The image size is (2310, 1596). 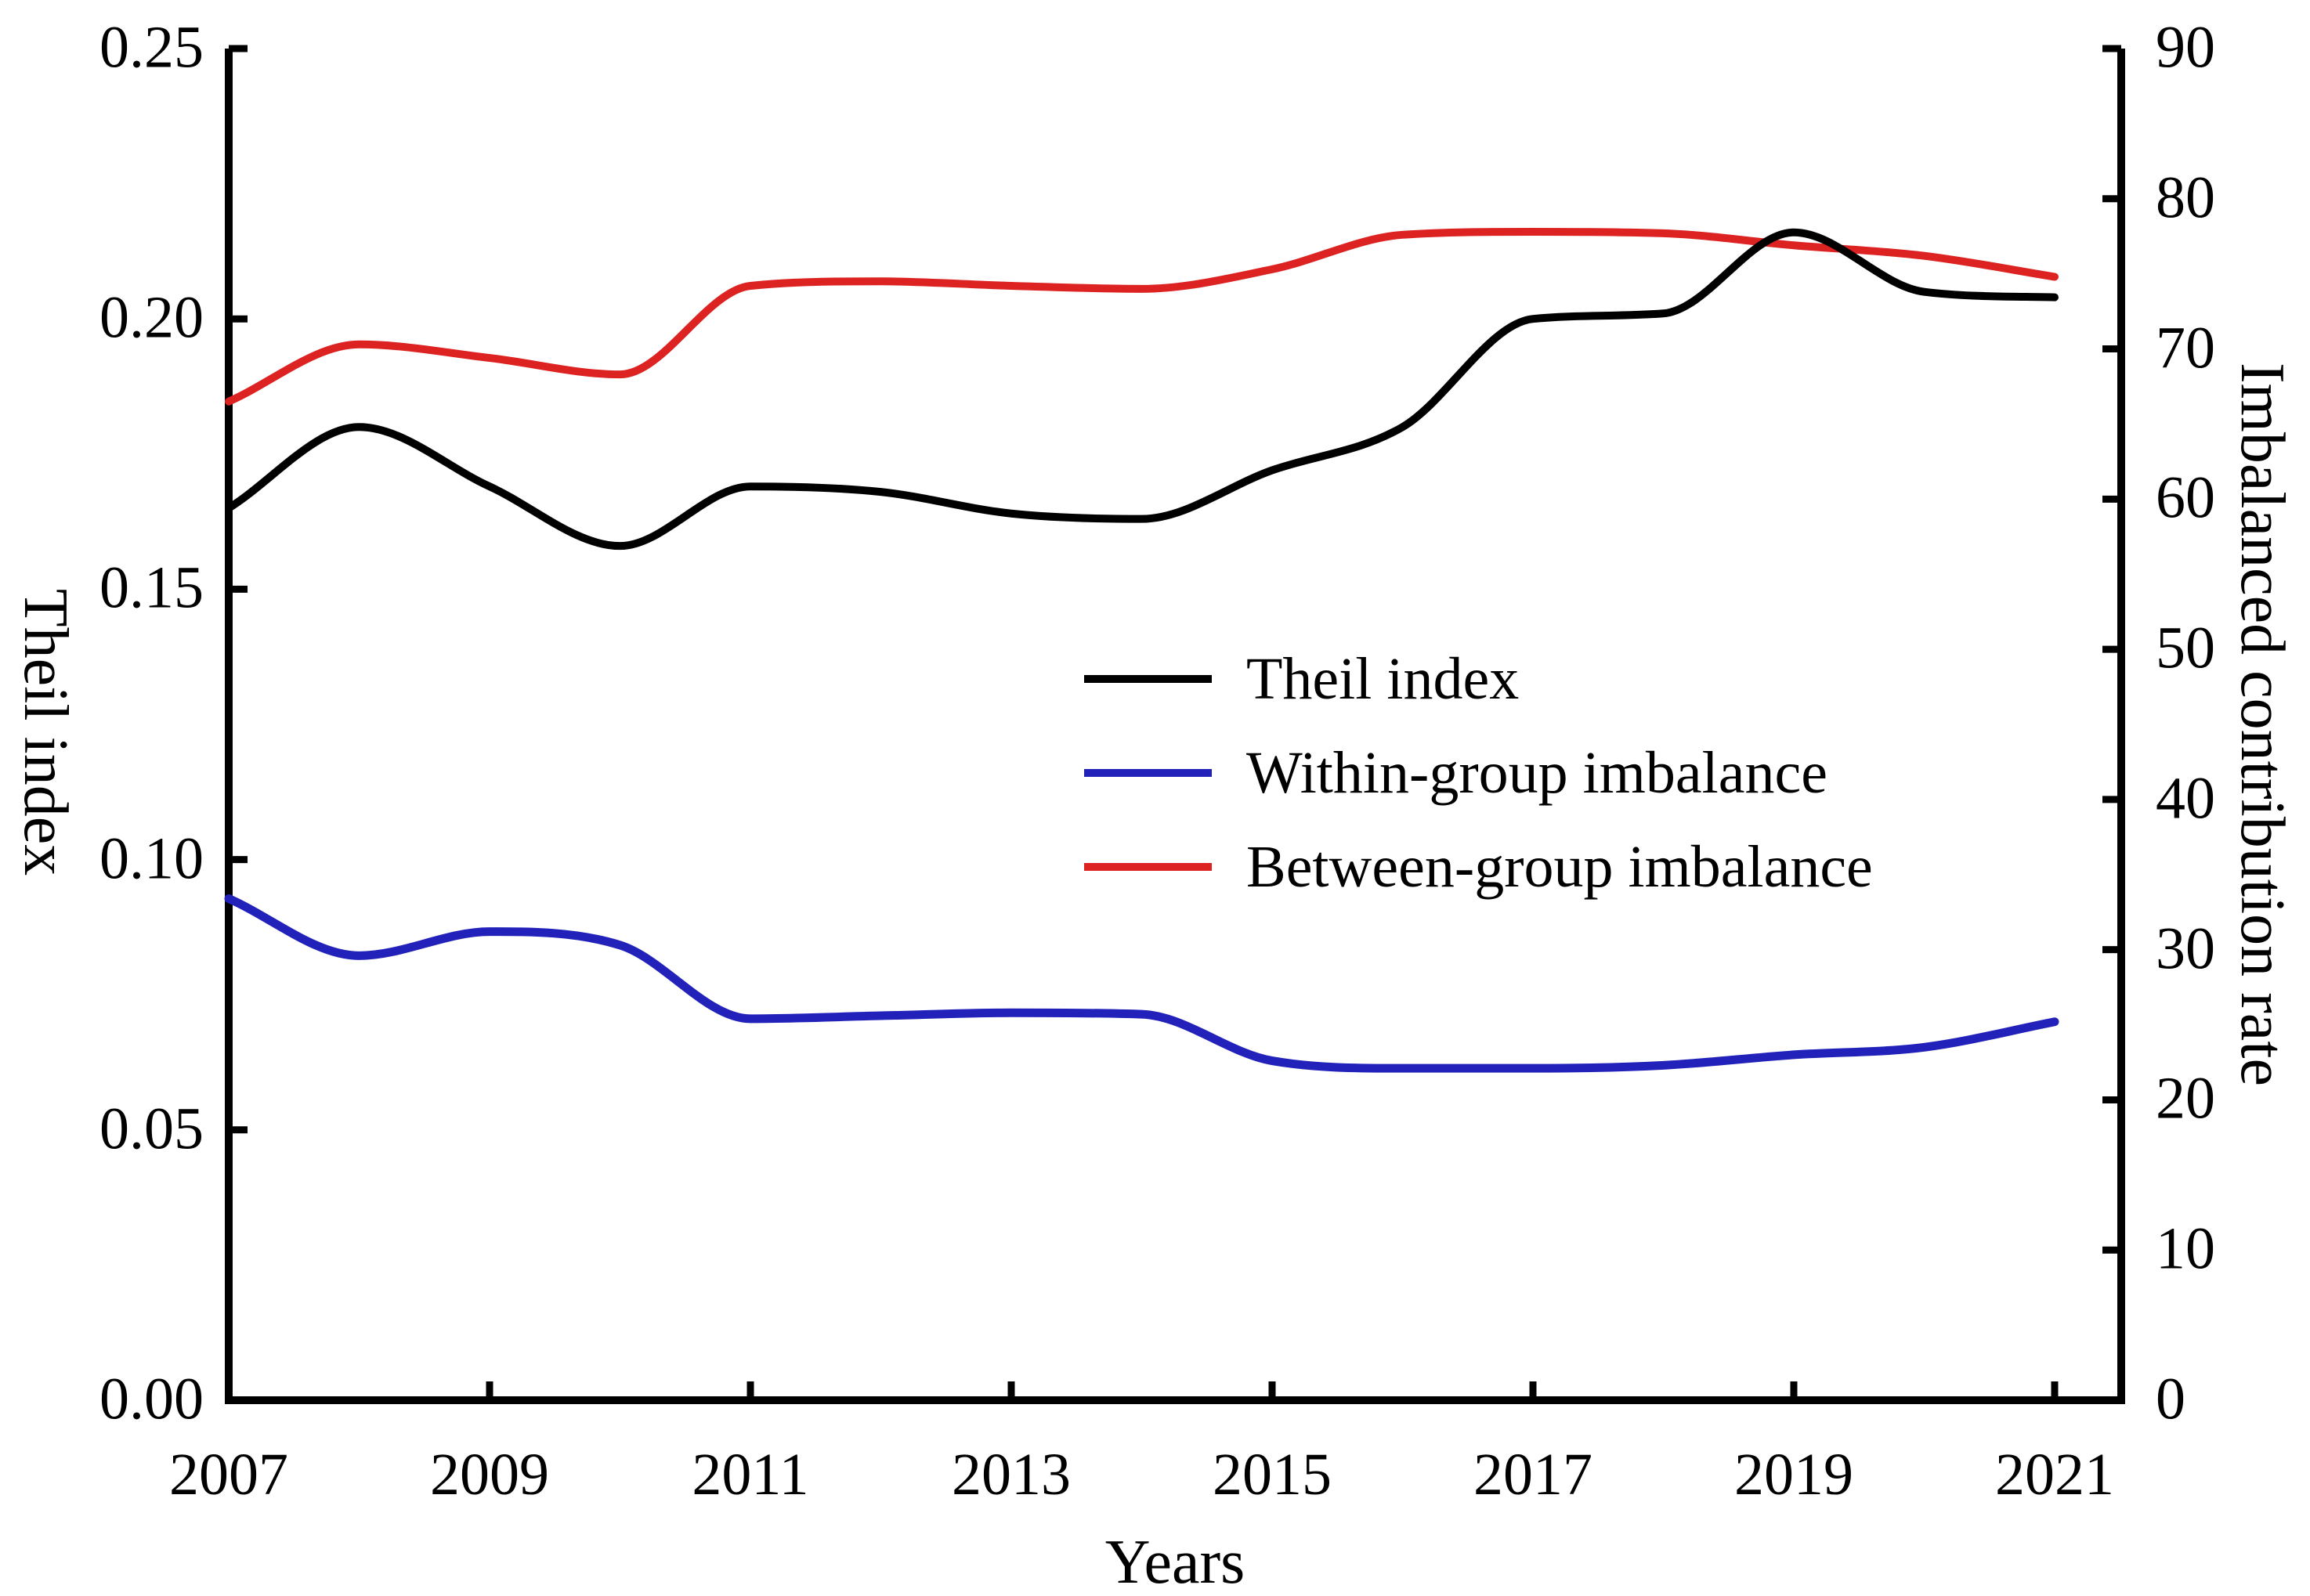 I want to click on within-series-line, so click(x=1141, y=983).